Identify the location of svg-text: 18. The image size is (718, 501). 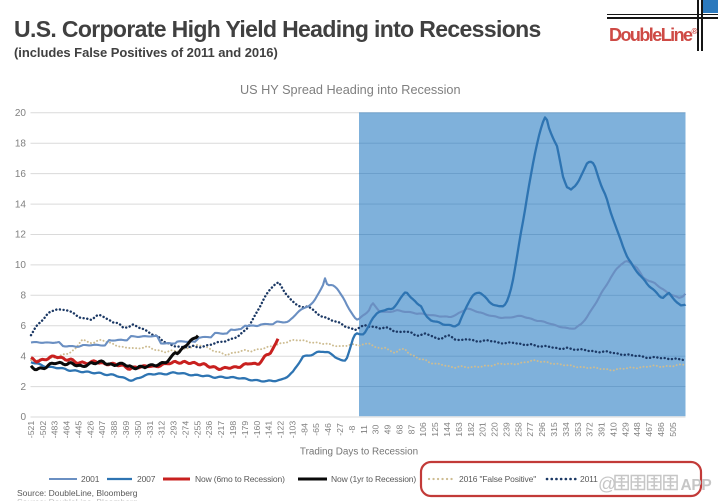
(21, 143).